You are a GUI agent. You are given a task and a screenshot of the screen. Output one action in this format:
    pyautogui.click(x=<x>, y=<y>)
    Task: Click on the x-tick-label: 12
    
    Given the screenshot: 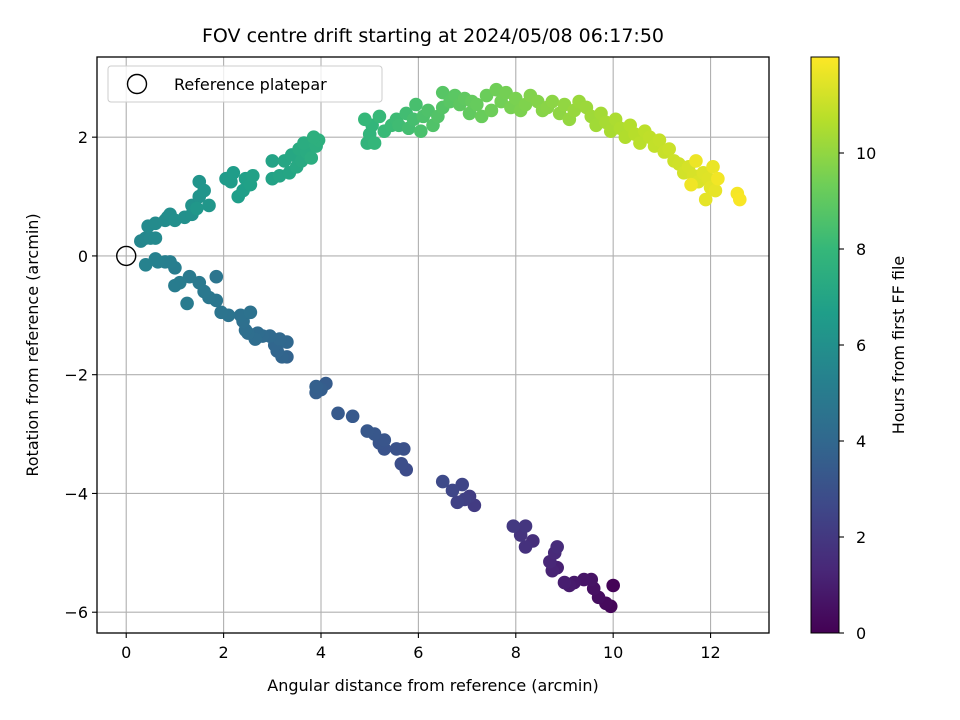 What is the action you would take?
    pyautogui.click(x=710, y=652)
    